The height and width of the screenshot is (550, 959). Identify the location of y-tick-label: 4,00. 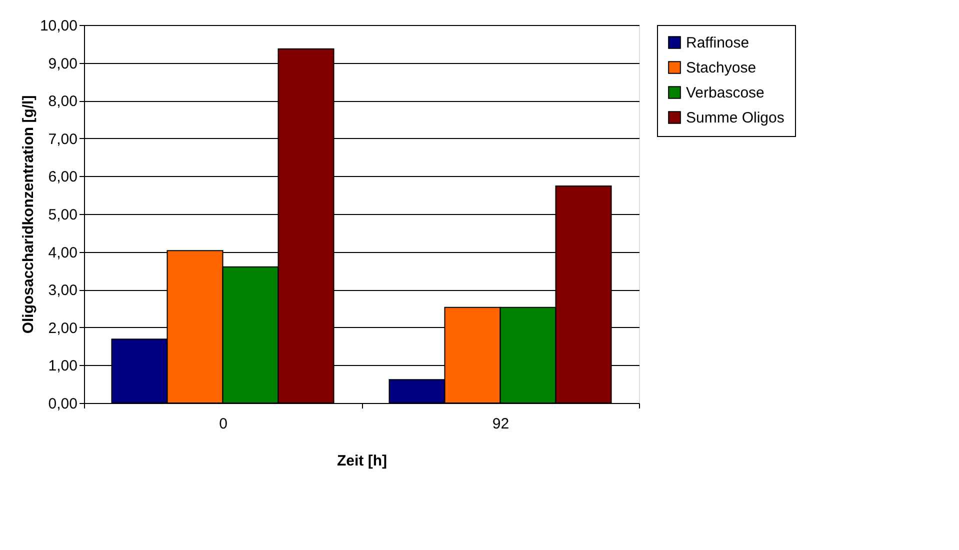
(63, 253).